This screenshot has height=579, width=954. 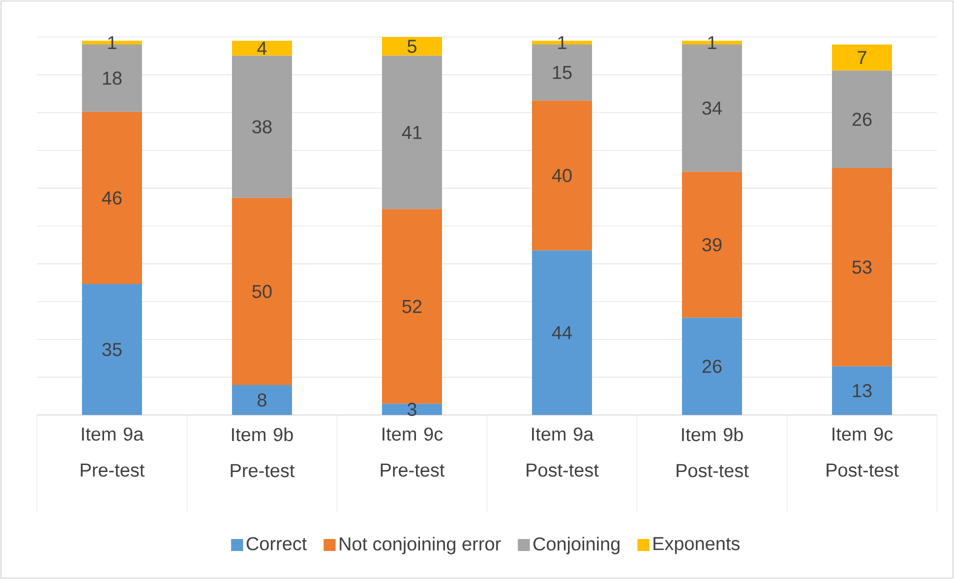 What do you see at coordinates (420, 545) in the screenshot?
I see `legend-label: Not conjoining error` at bounding box center [420, 545].